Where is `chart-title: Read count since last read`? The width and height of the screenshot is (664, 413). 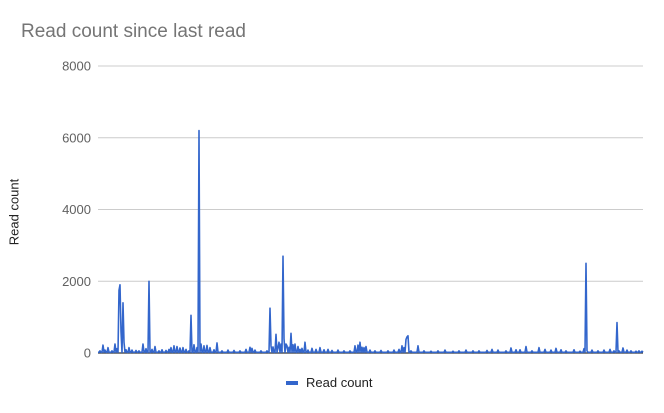
chart-title: Read count since last read is located at coordinates (133, 31).